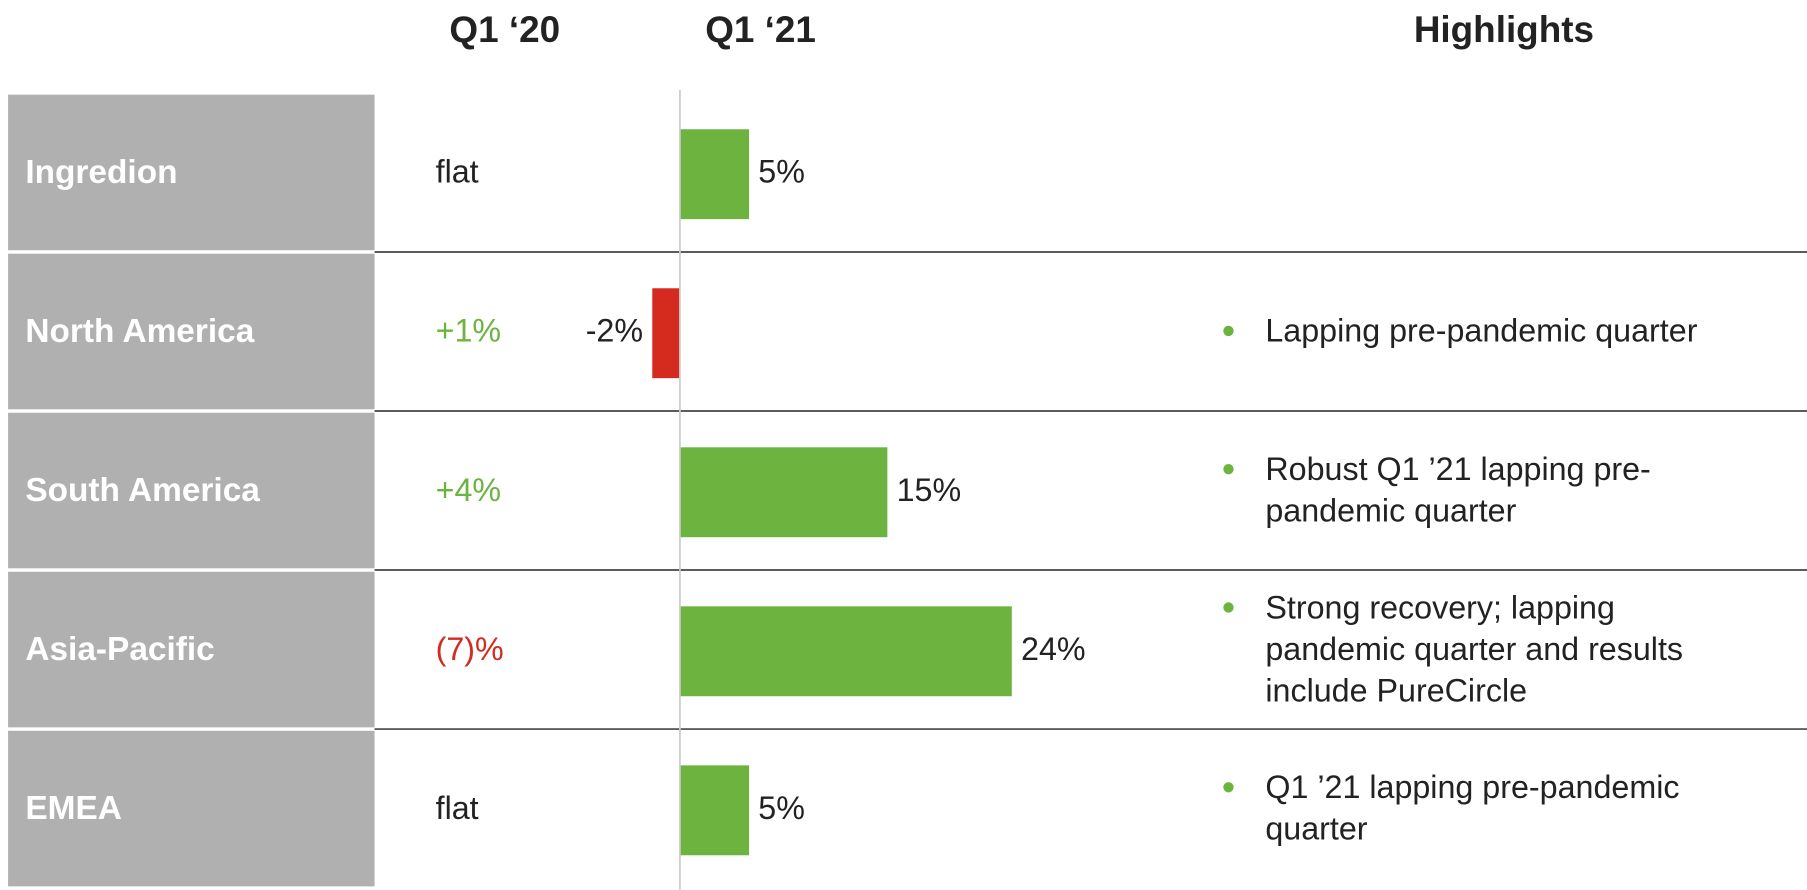 This screenshot has width=1807, height=890. Describe the element at coordinates (1472, 787) in the screenshot. I see `highlight-text: Q1 ’21 lapping pre-pandemic` at that location.